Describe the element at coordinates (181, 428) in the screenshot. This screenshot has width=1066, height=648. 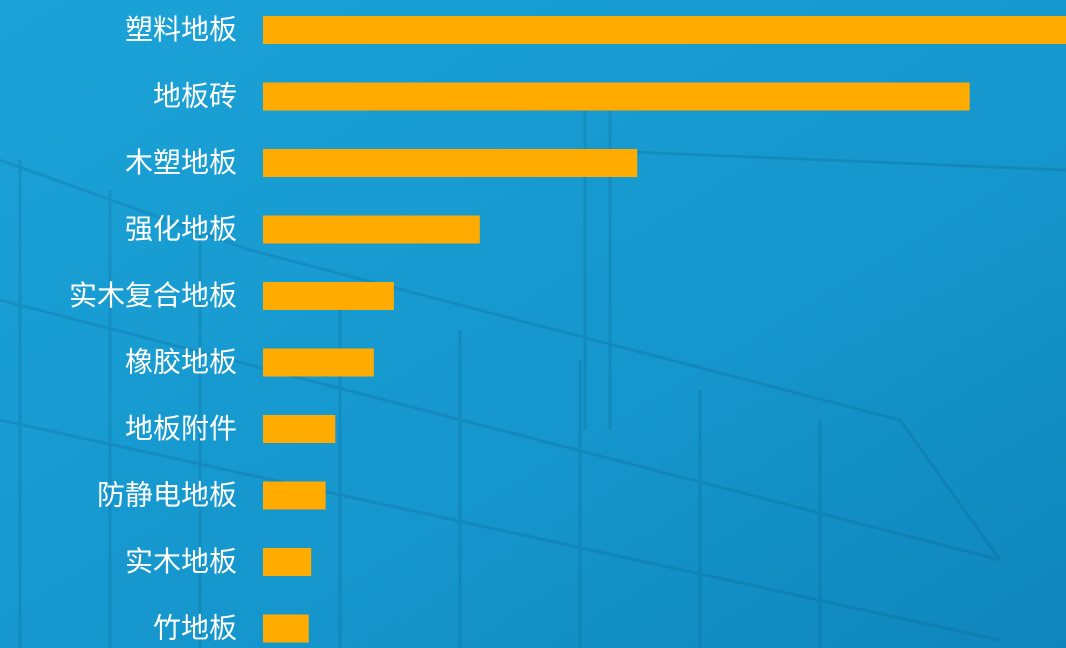
I see `y-tick-label: 地板附件` at that location.